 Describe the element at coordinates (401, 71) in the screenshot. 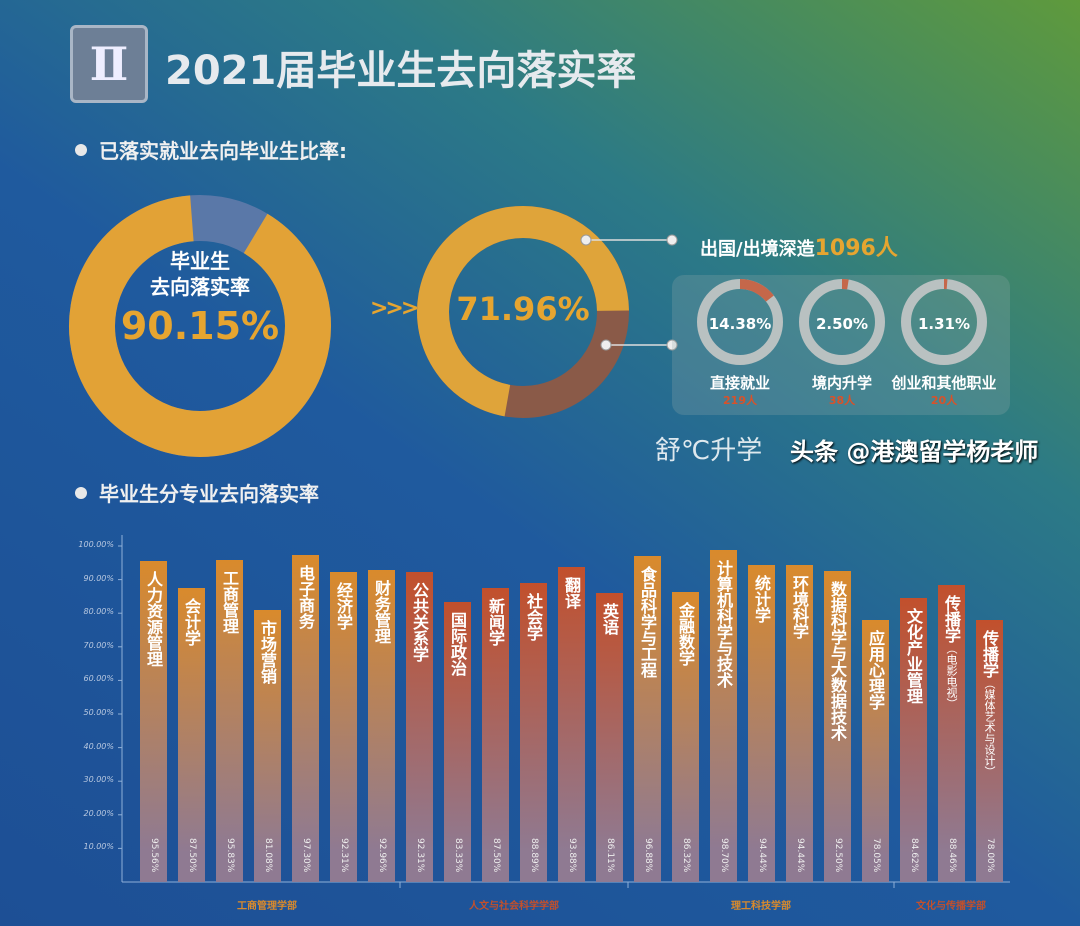

I see `page-title: 2021届毕业生去向落实率` at that location.